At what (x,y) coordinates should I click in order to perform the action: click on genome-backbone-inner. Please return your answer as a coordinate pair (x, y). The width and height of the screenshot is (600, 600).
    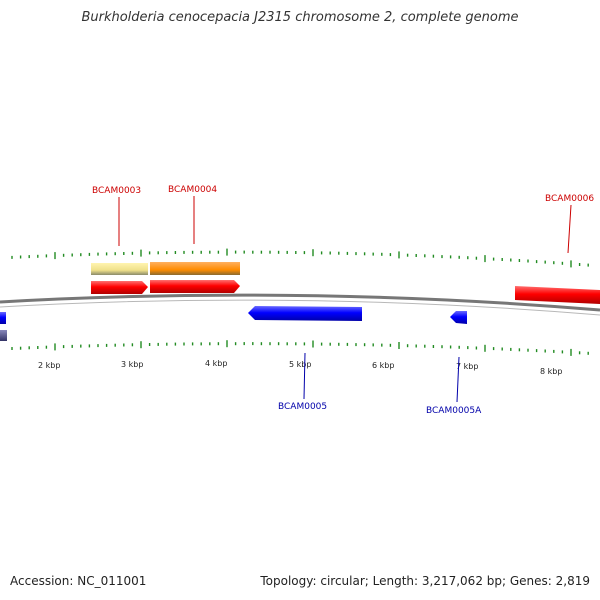
    Looking at the image, I should click on (300, 307).